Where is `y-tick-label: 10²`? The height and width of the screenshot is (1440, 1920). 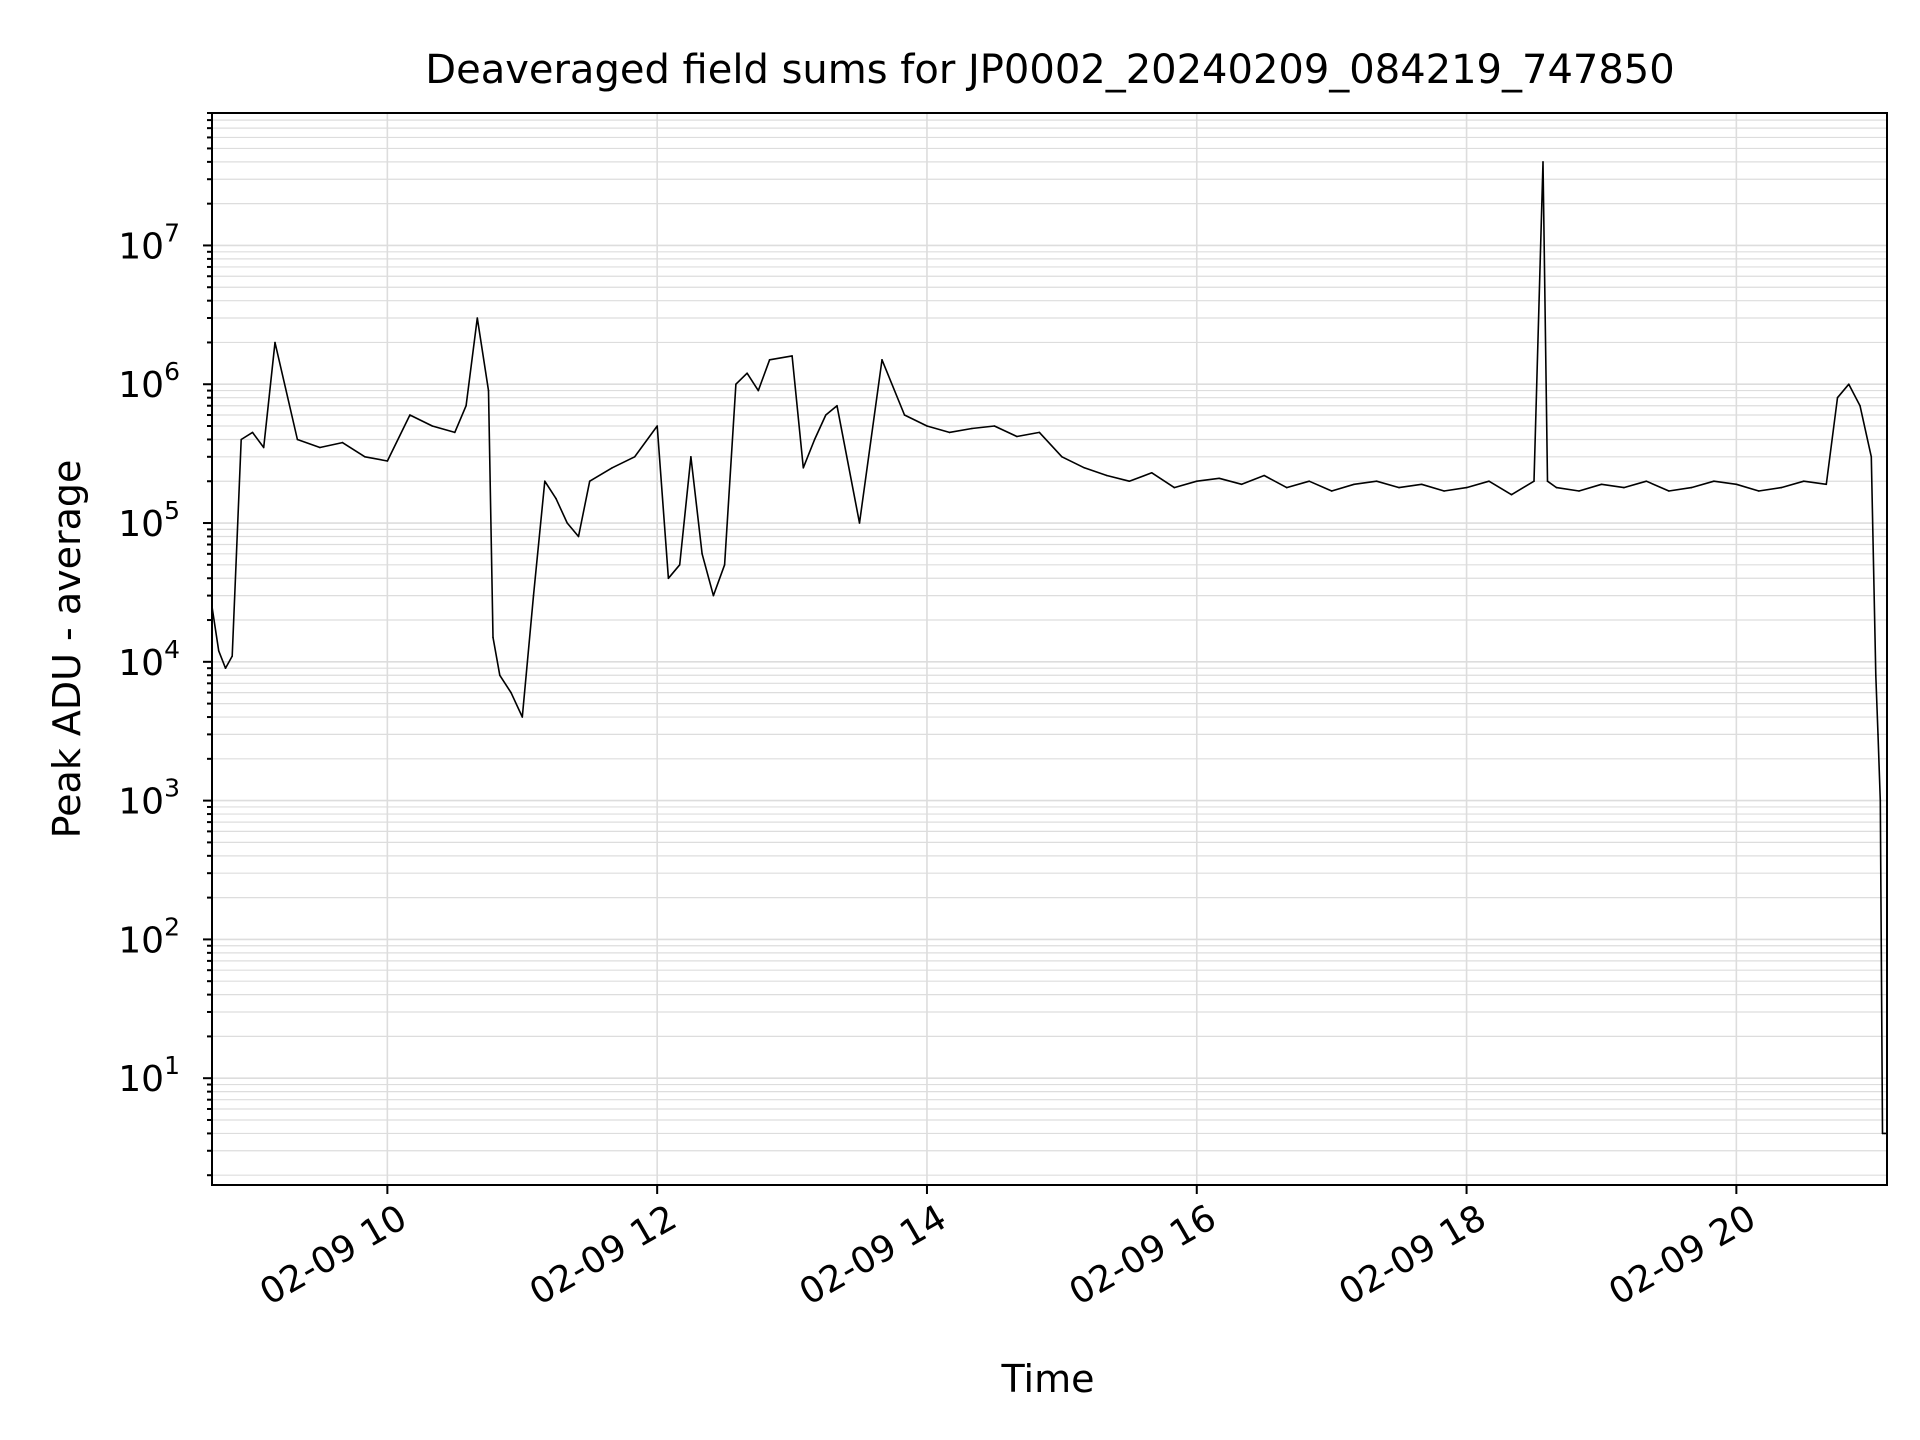 y-tick-label: 10² is located at coordinates (149, 936).